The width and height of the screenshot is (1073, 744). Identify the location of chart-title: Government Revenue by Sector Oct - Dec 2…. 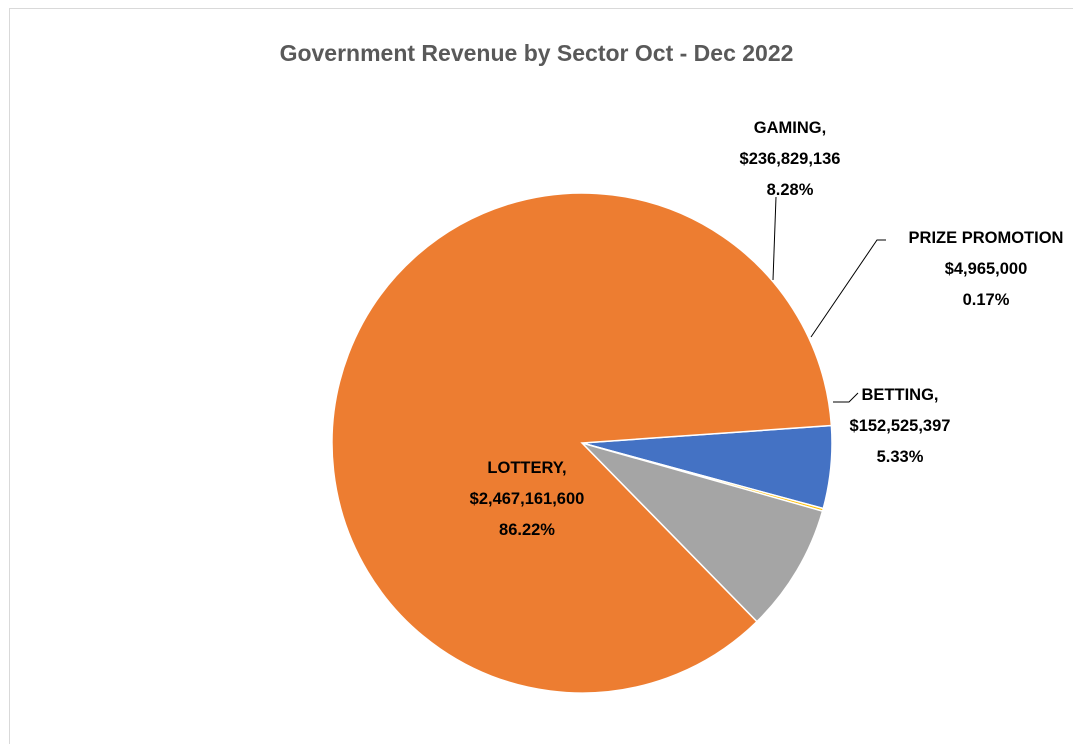
(536, 53).